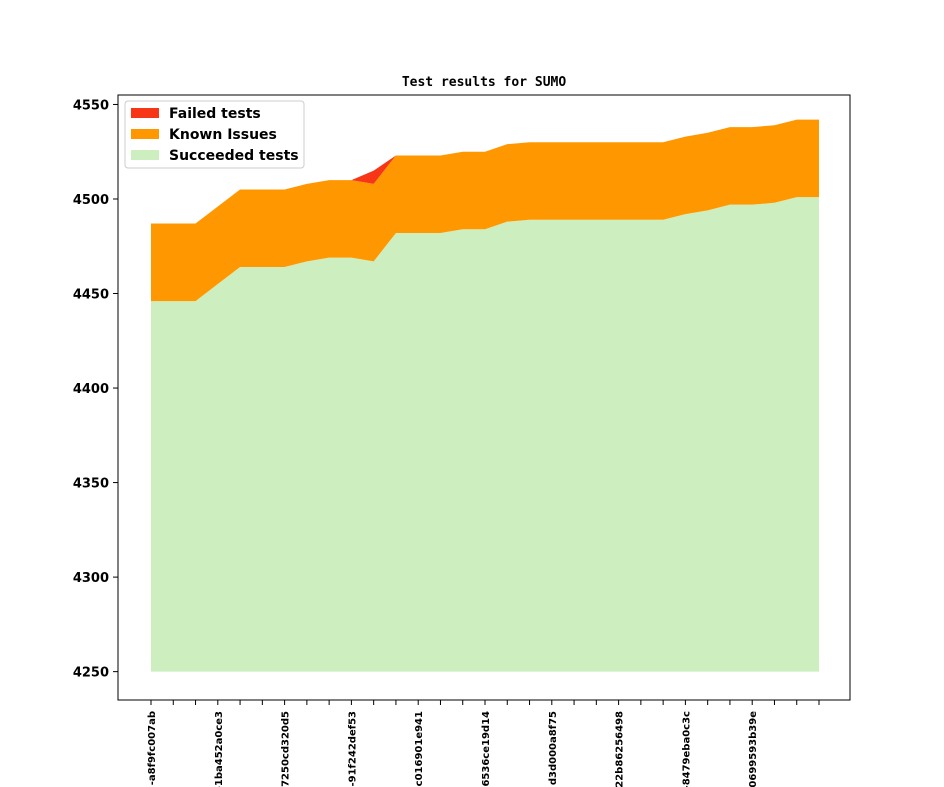  Describe the element at coordinates (286, 749) in the screenshot. I see `x-tick-label: 7250cd320d5` at that location.